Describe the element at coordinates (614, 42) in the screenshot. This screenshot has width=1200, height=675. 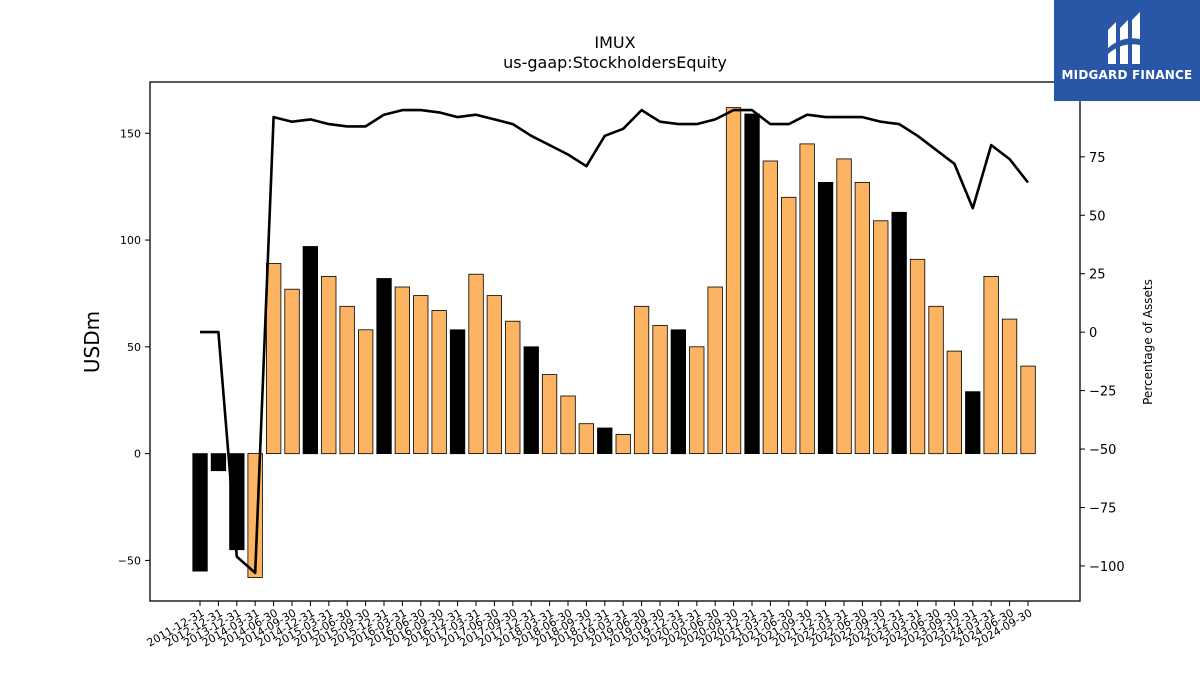
I see `chart-title: IMUX` at that location.